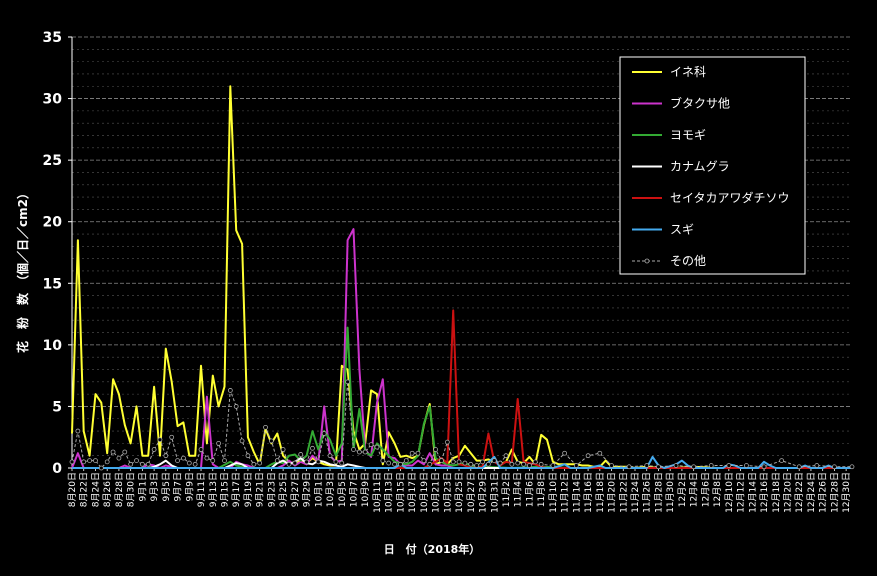 This screenshot has height=576, width=877. What do you see at coordinates (729, 492) in the screenshot?
I see `x-tick-label: 12月10日` at bounding box center [729, 492].